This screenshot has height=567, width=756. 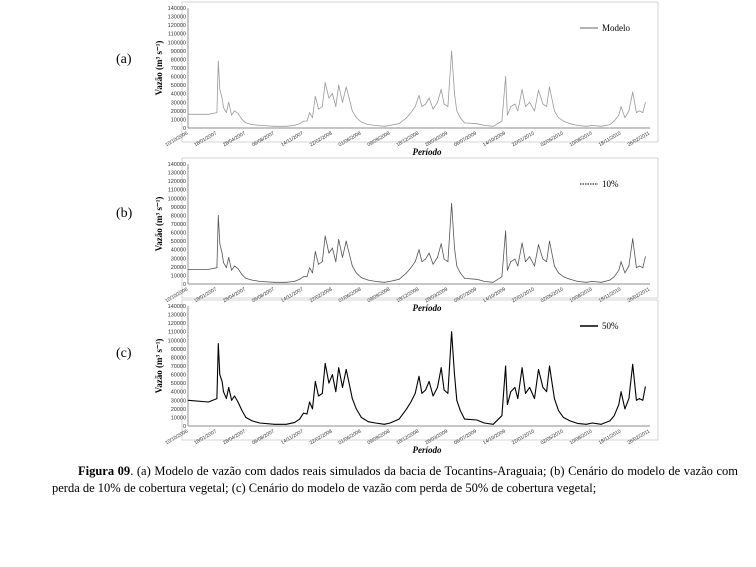 I want to click on y-tick-label: 70000, so click(x=178, y=69).